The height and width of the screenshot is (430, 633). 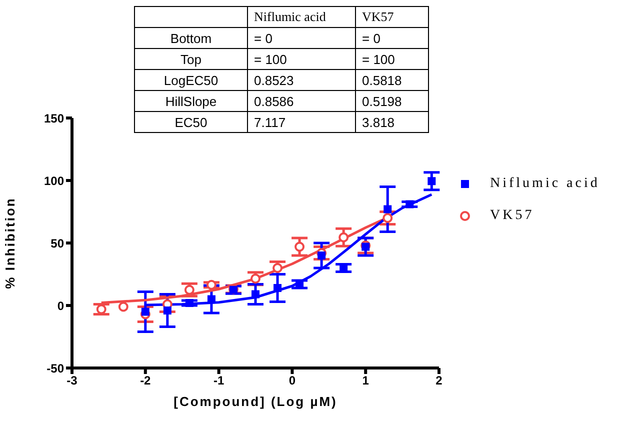 I want to click on y-tick-label: -50, so click(x=55, y=368).